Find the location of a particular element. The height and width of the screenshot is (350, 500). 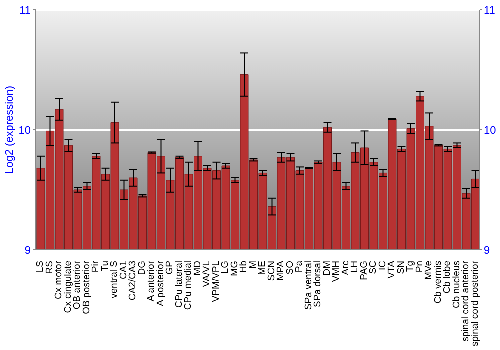

x-tick-label: Cb vermis is located at coordinates (438, 282).